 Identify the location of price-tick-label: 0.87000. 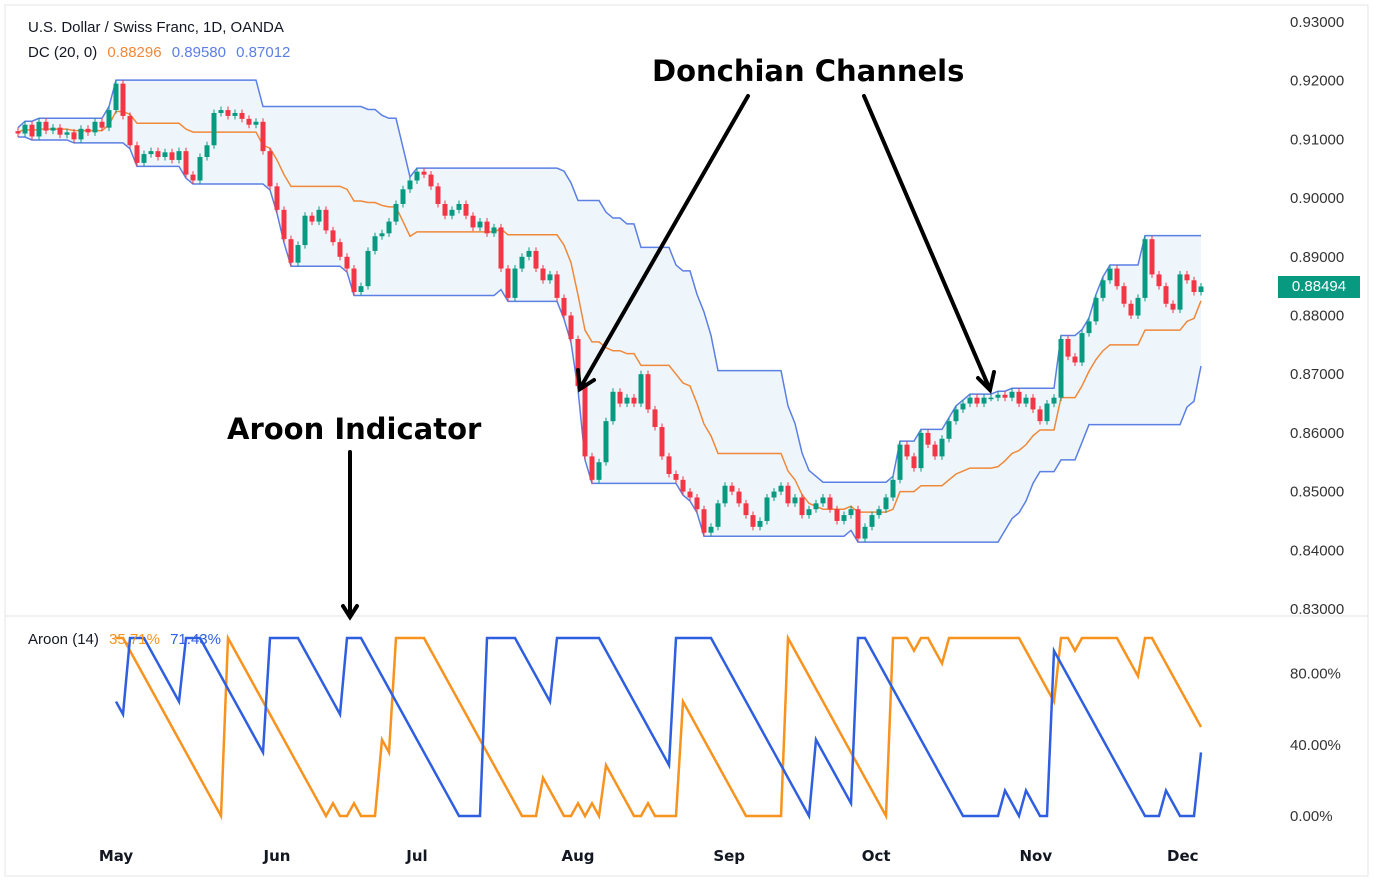
(1317, 374).